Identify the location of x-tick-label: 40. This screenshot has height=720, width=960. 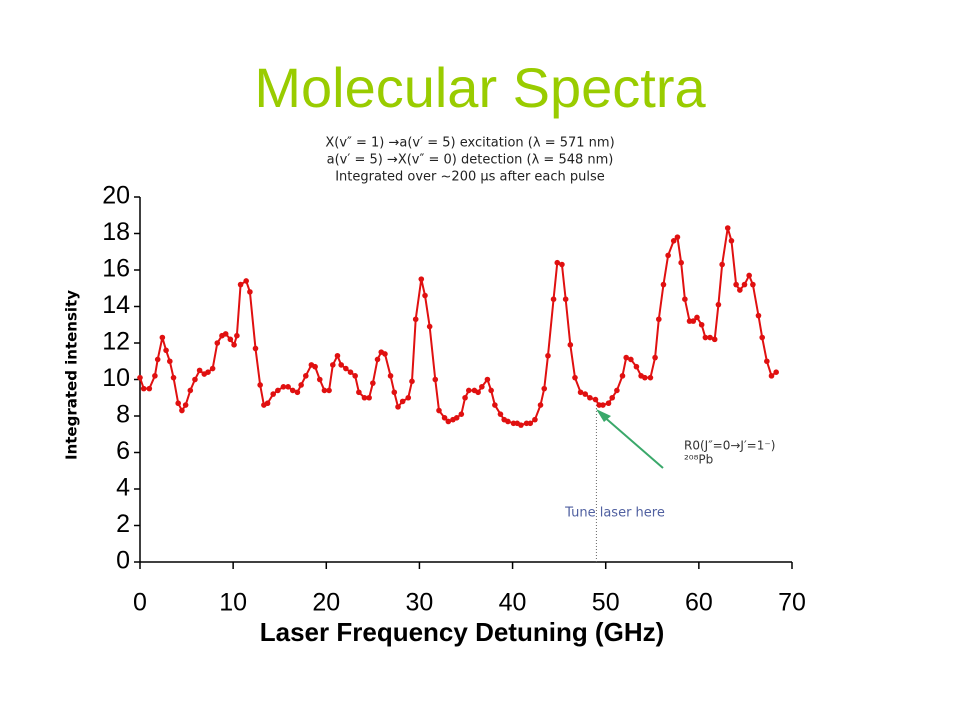
(513, 603).